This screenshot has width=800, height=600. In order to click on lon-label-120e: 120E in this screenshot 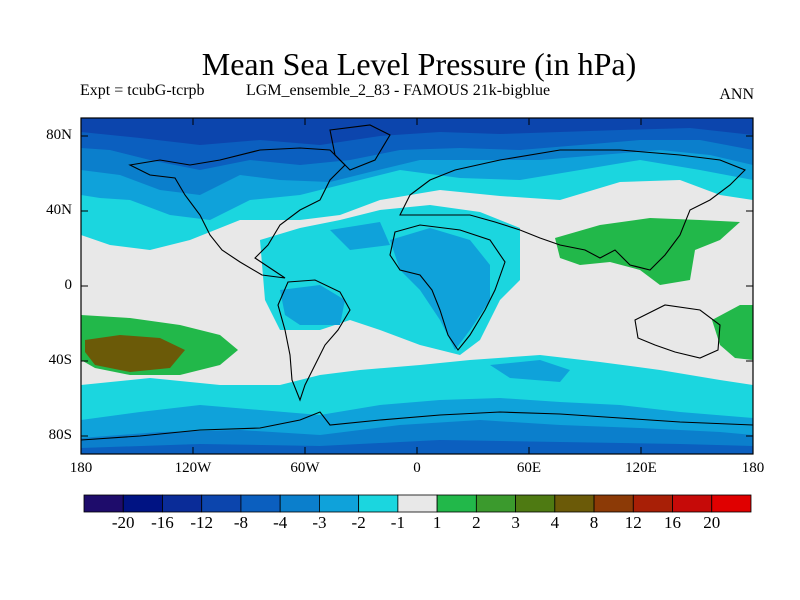, I will do `click(641, 468)`.